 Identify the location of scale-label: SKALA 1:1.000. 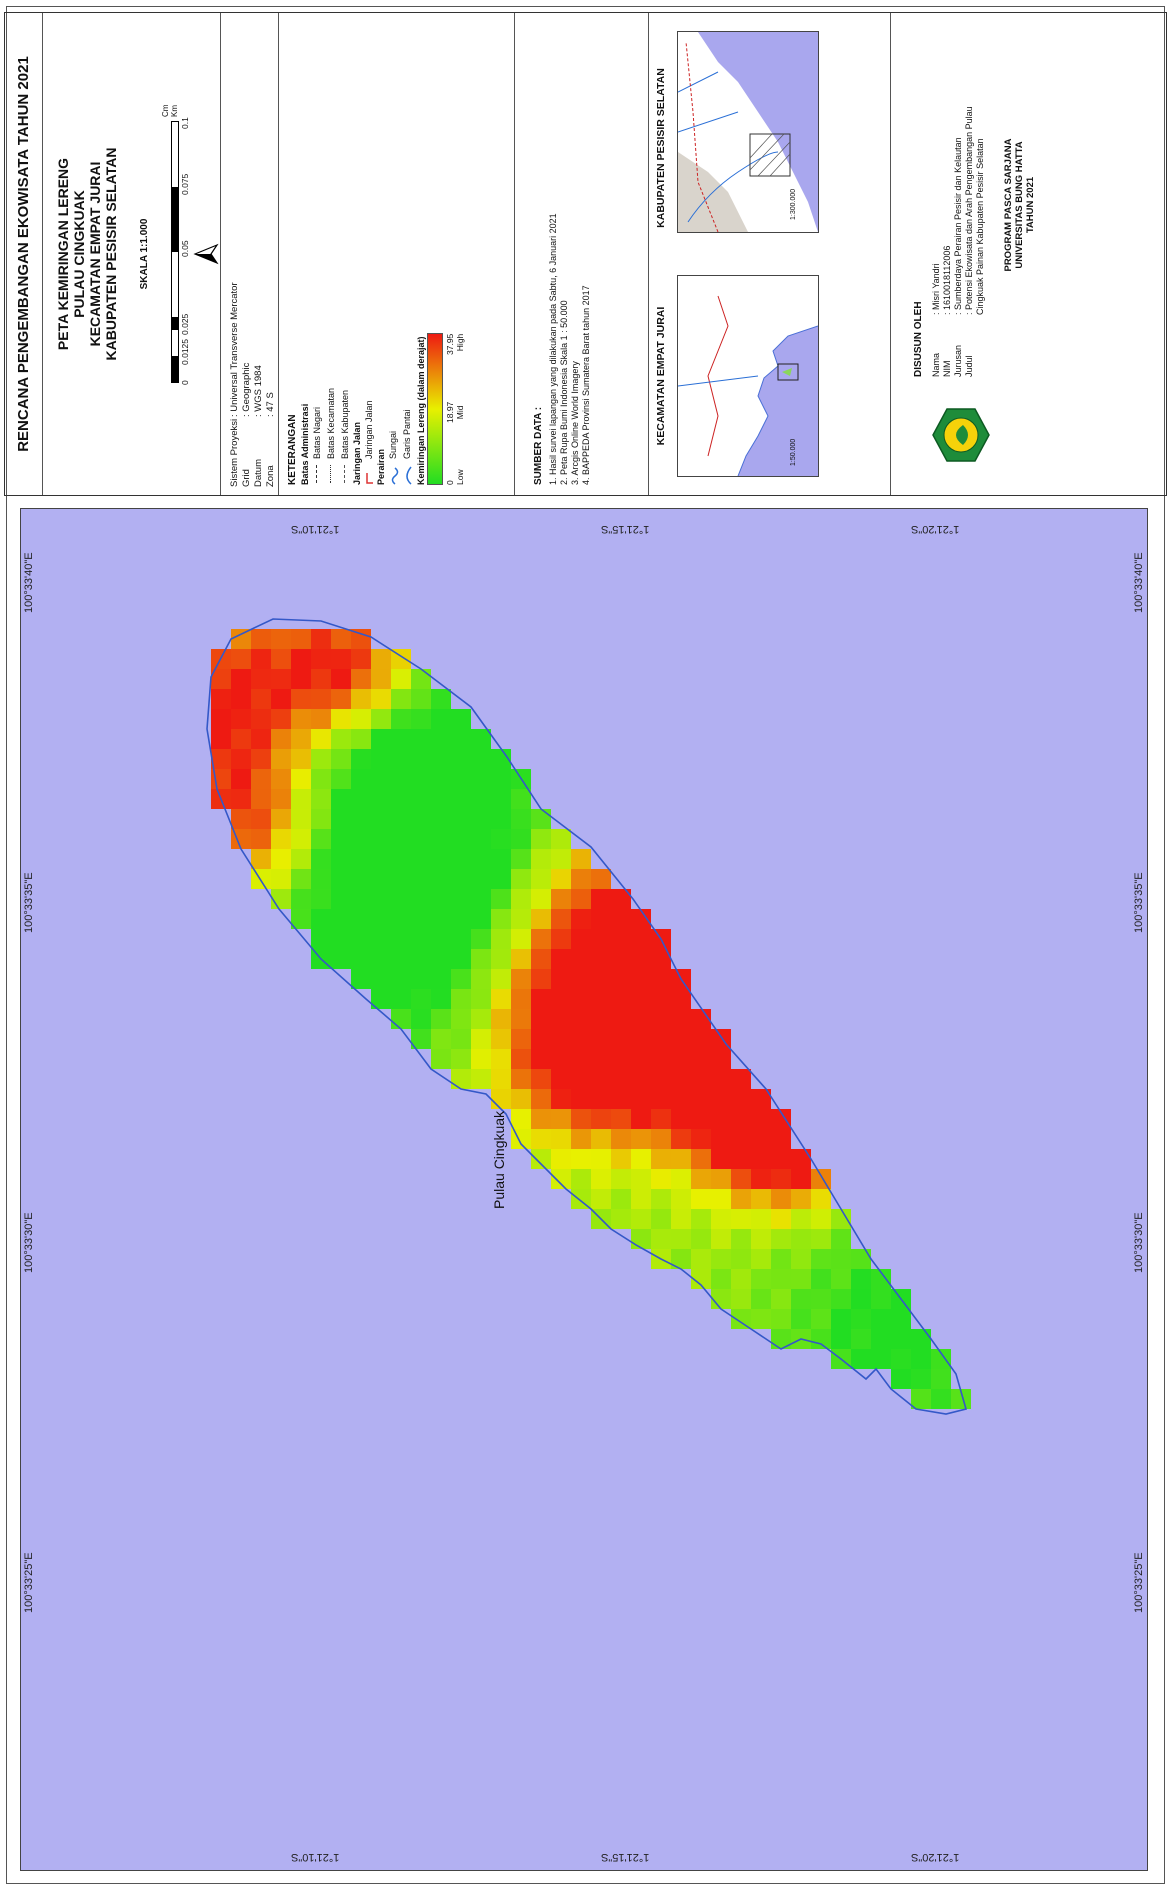
(144, 254).